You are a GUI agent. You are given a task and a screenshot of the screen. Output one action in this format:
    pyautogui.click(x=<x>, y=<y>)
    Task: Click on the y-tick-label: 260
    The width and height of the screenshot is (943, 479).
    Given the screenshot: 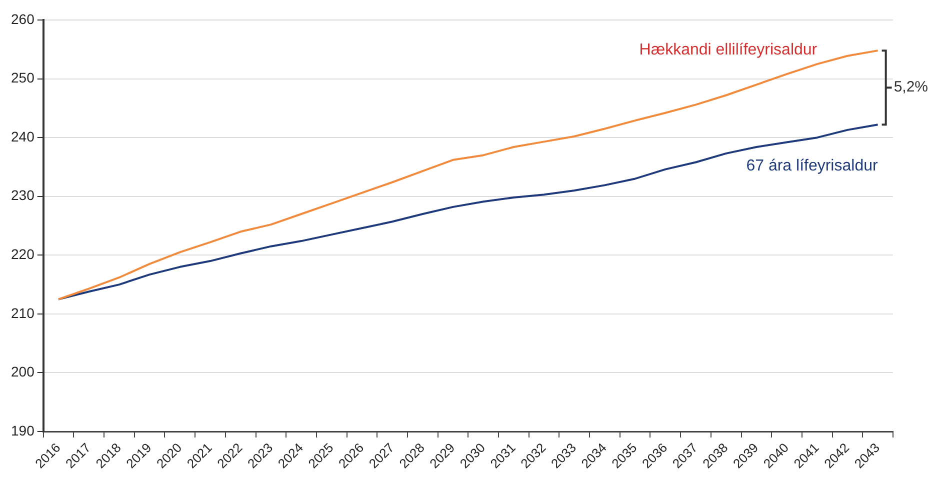 What is the action you would take?
    pyautogui.click(x=23, y=18)
    